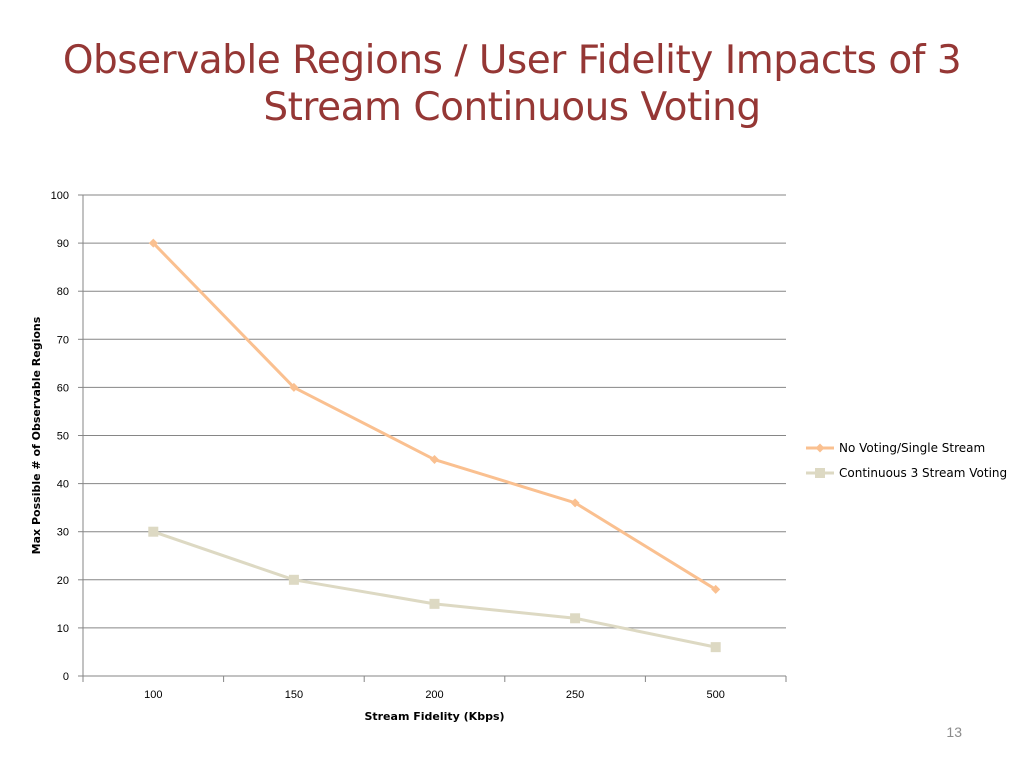  Describe the element at coordinates (36, 435) in the screenshot. I see `y-axis-title: Max Possible # of Observable Regions` at that location.